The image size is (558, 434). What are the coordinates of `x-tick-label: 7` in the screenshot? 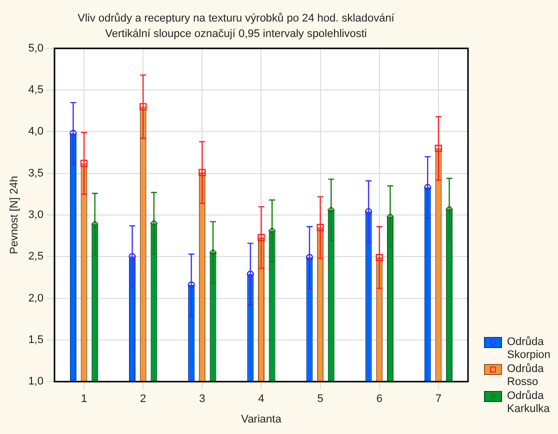 It's located at (438, 399).